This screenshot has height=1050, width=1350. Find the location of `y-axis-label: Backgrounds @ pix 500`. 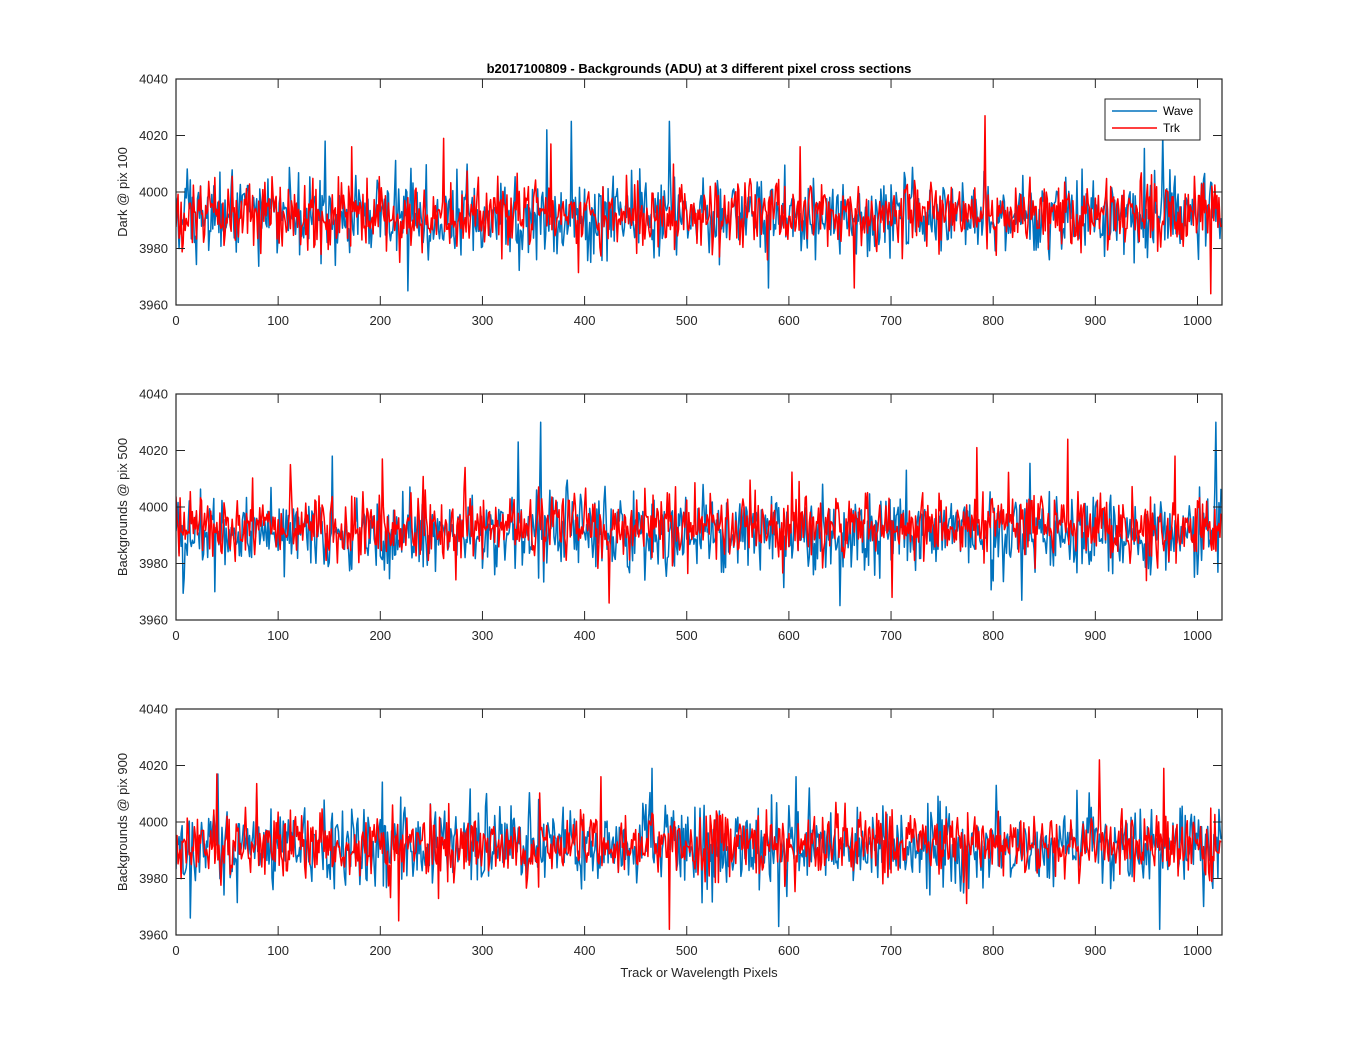

y-axis-label: Backgrounds @ pix 500 is located at coordinates (122, 507).